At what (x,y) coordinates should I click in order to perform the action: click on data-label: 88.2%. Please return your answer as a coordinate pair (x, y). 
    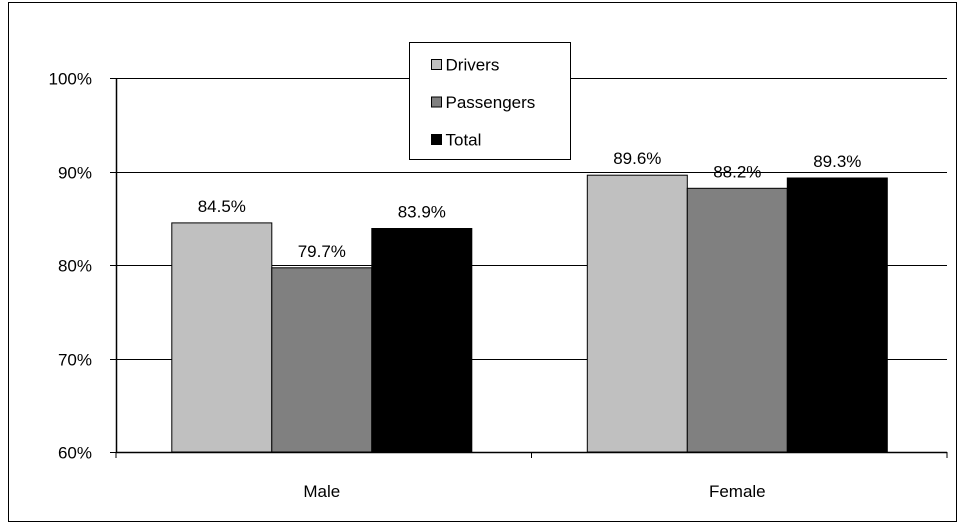
    Looking at the image, I should click on (737, 171).